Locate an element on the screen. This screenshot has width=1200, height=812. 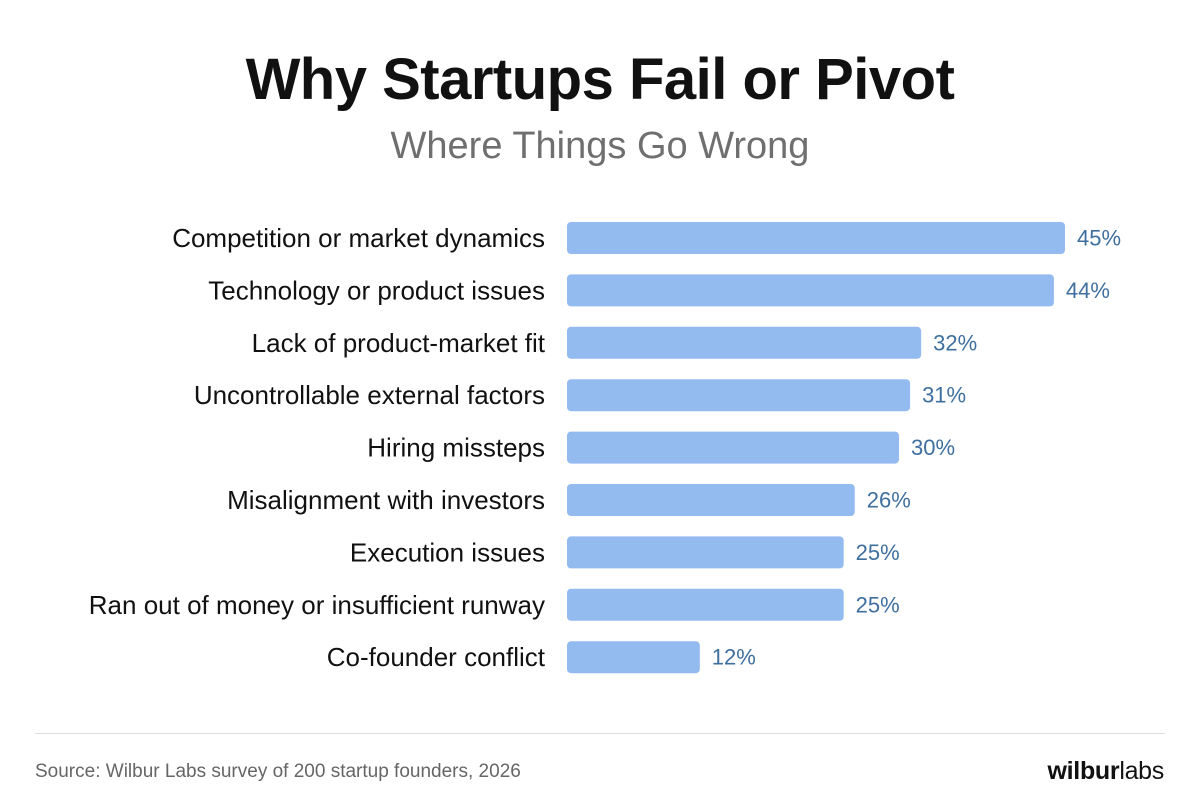
category-label: Lack of product-market fit is located at coordinates (399, 343).